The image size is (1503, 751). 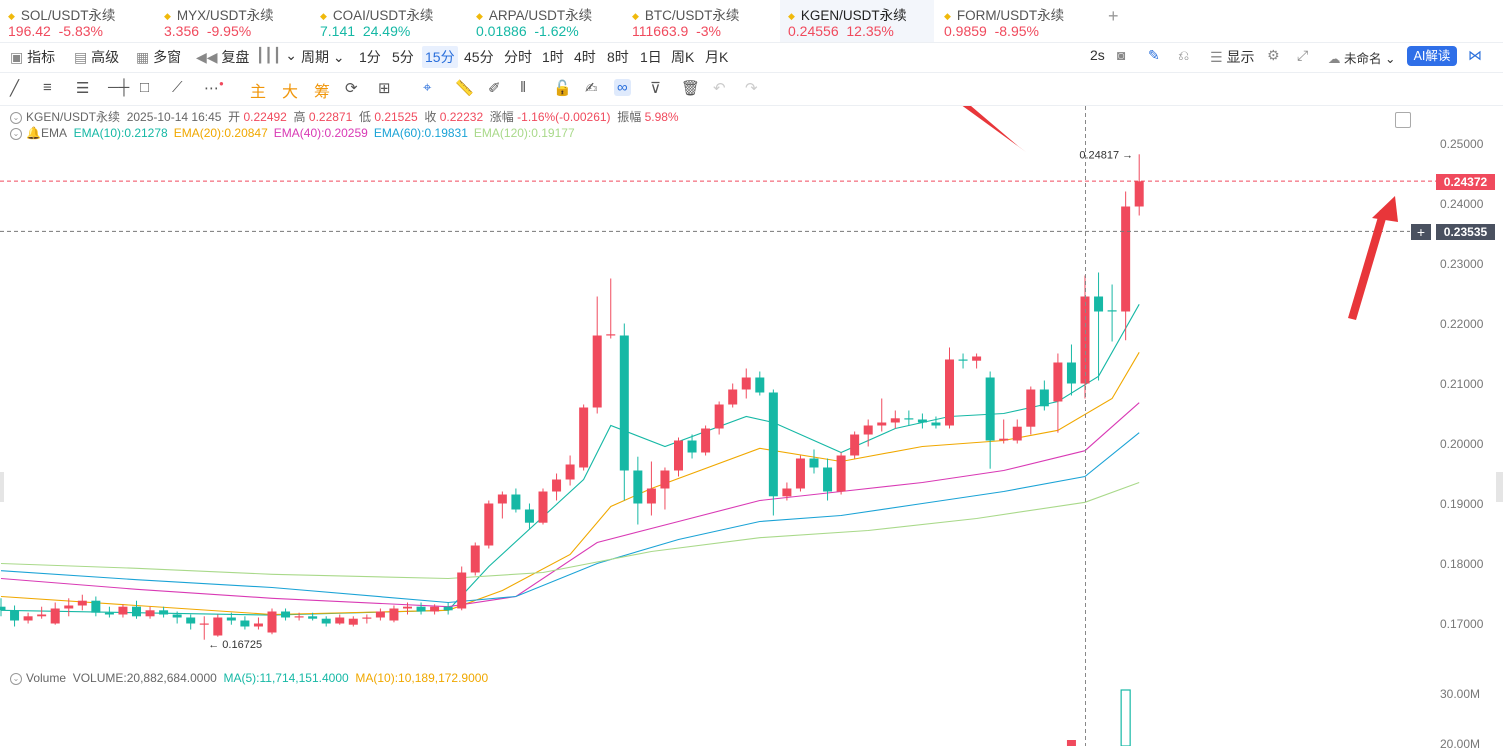 What do you see at coordinates (214, 88) in the screenshot?
I see `more-tools-icon: ⋯●` at bounding box center [214, 88].